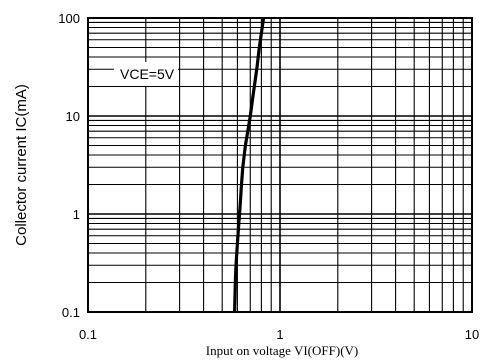  I want to click on series-group, so click(249, 165).